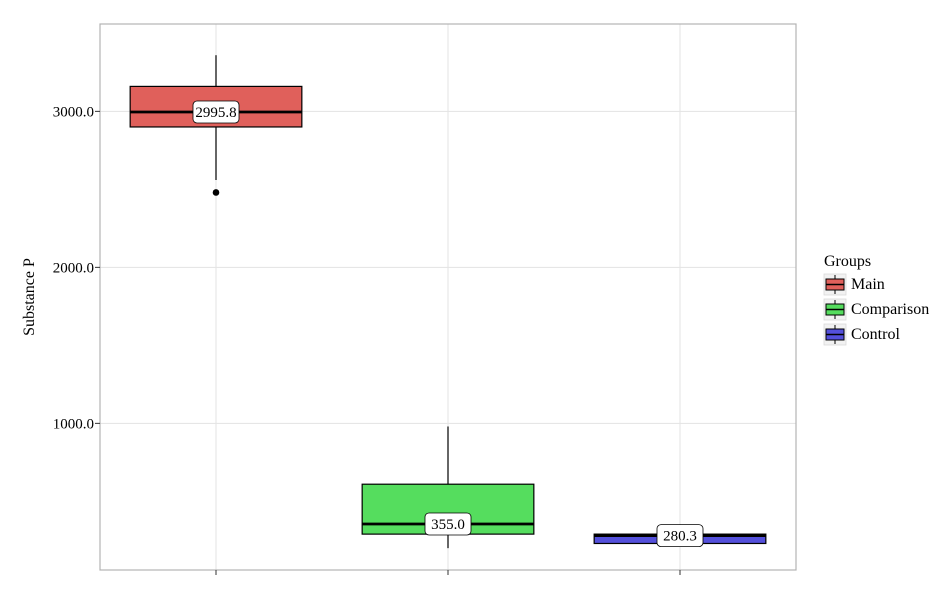 The image size is (950, 609). I want to click on legend-label: Main, so click(868, 284).